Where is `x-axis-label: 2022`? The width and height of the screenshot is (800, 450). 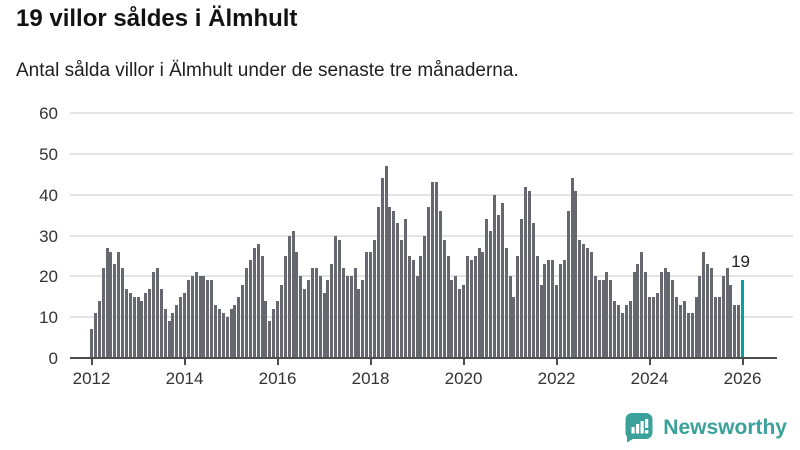 x-axis-label: 2022 is located at coordinates (556, 378).